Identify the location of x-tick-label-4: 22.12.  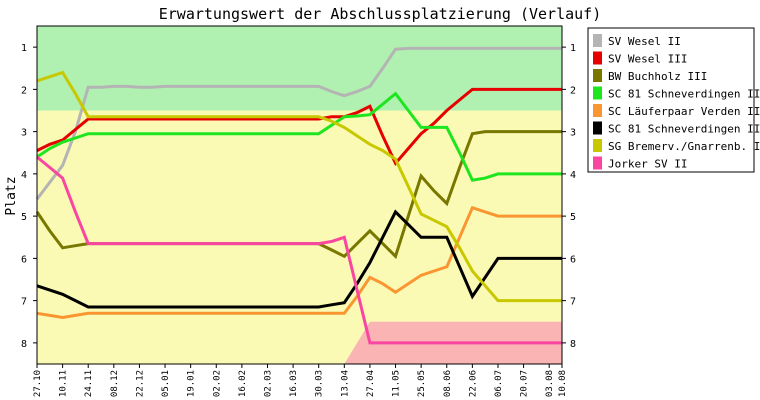
(140, 383).